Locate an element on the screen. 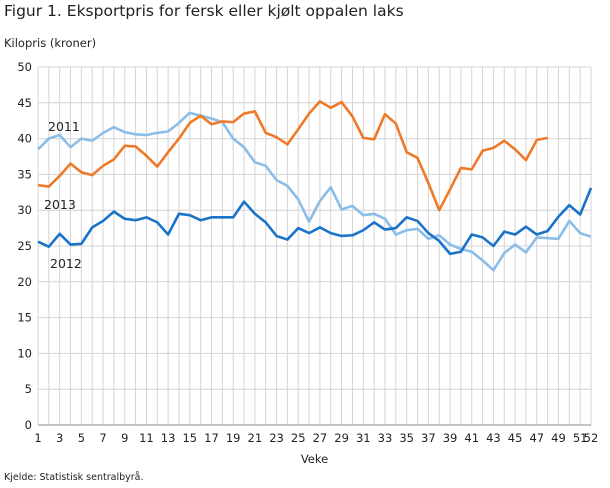  x-tick-label: 19 is located at coordinates (233, 438).